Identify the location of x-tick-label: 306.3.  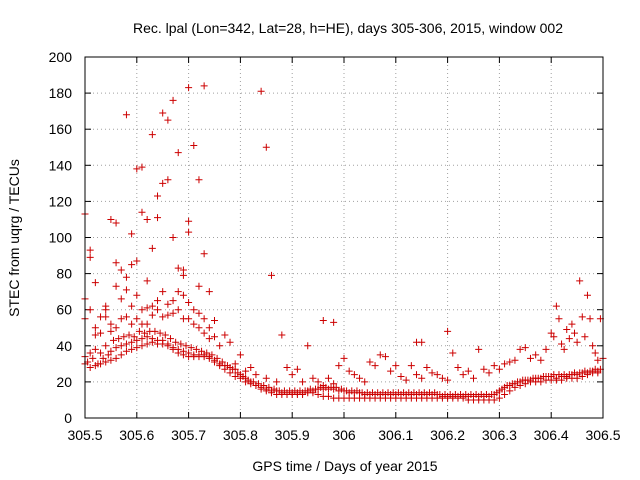
(499, 435).